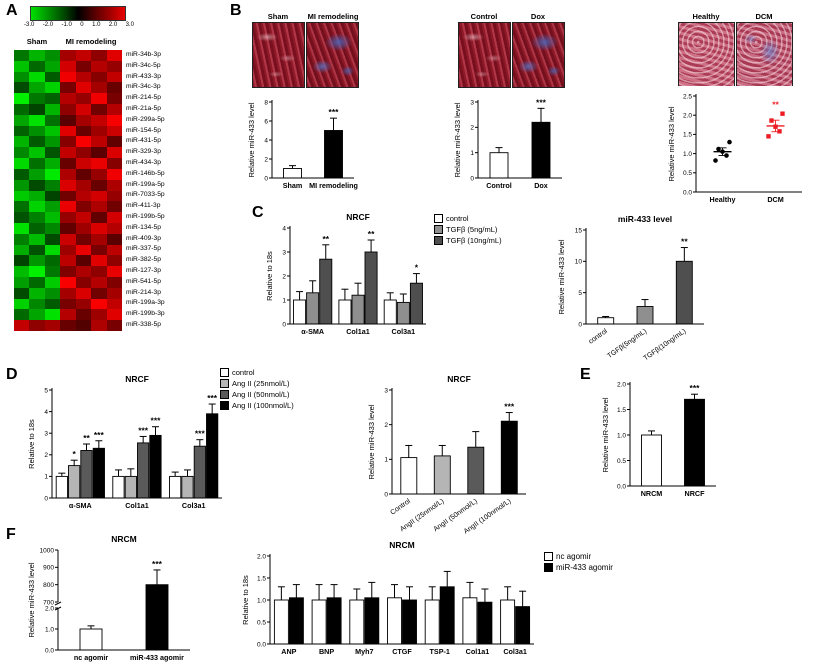 This screenshot has height=671, width=824. What do you see at coordinates (278, 16) in the screenshot?
I see `histology-label-sham: Sham` at bounding box center [278, 16].